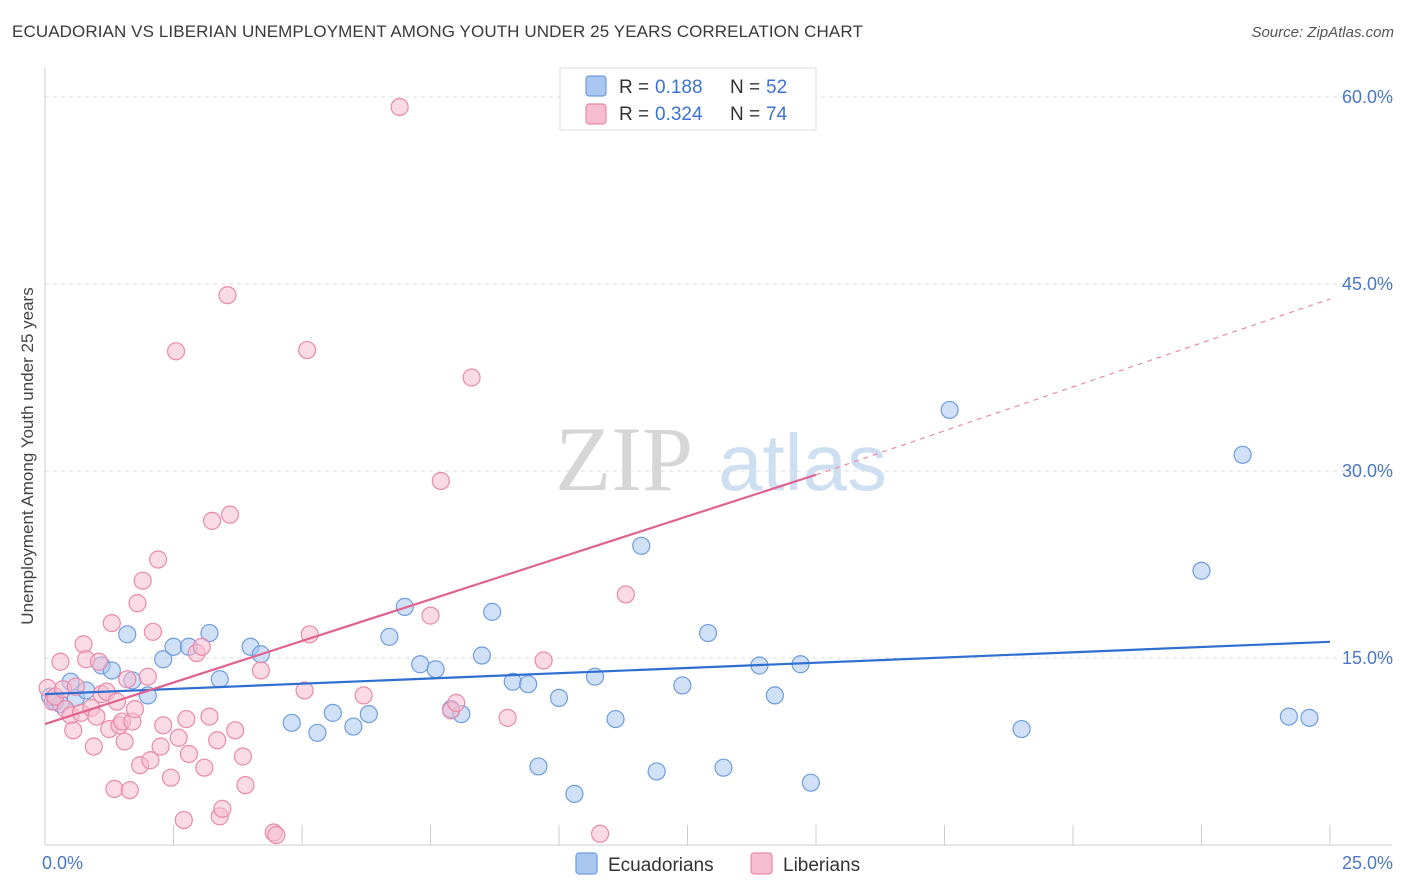  I want to click on stat-n-value-2: 74, so click(777, 114).